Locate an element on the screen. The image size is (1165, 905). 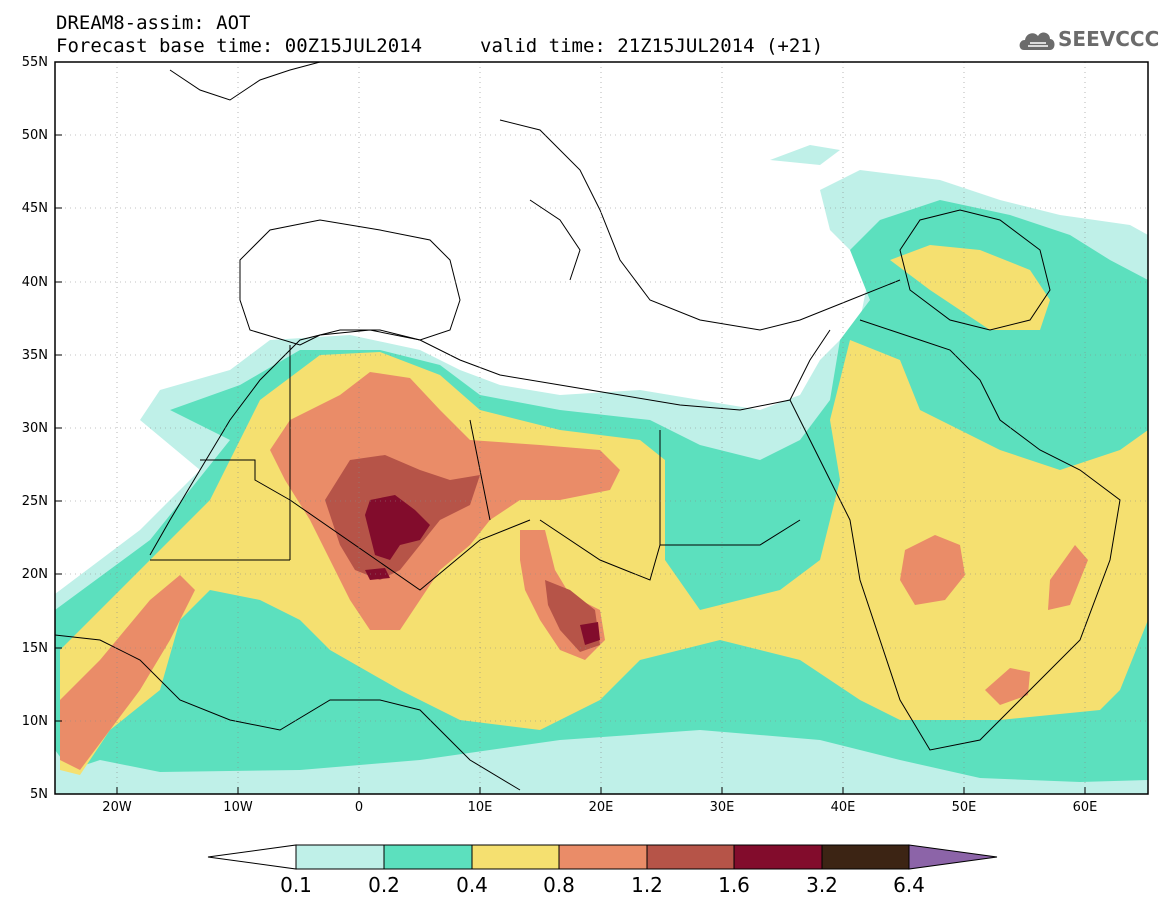
aot-band-0.4-caspian is located at coordinates (970, 287).